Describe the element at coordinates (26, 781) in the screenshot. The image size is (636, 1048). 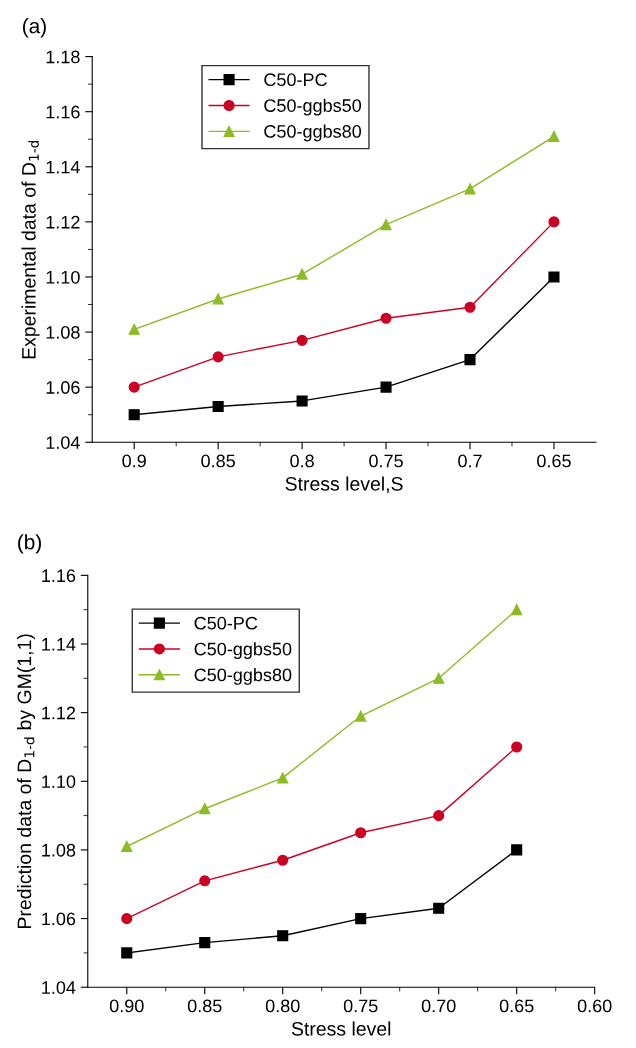
I see `y-axis-title: Prediction data of D$_{1-d}$ by GM(1,1)` at that location.